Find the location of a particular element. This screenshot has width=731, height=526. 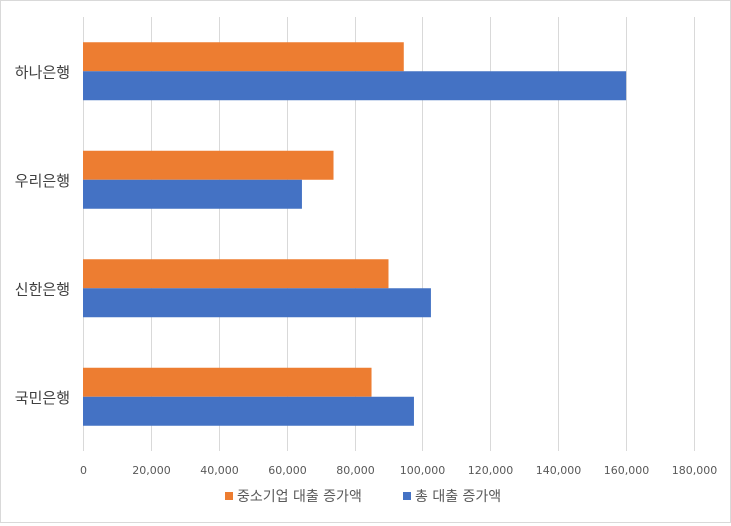

y-category-label: 하나은행 is located at coordinates (42, 72).